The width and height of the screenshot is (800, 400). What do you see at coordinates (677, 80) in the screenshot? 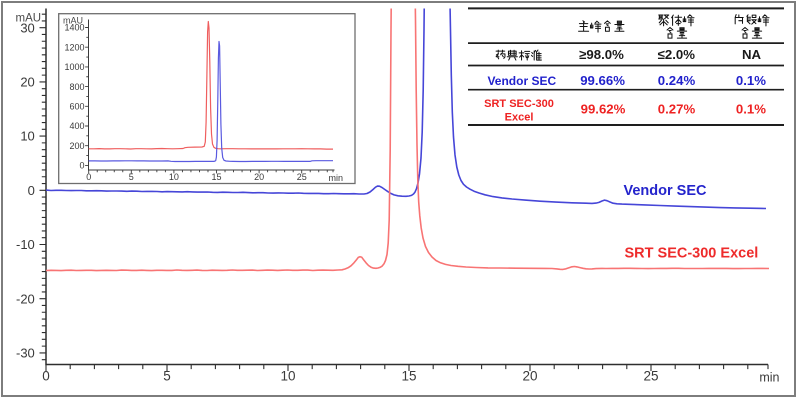
I see `svg-text: 0.24%` at bounding box center [677, 80].